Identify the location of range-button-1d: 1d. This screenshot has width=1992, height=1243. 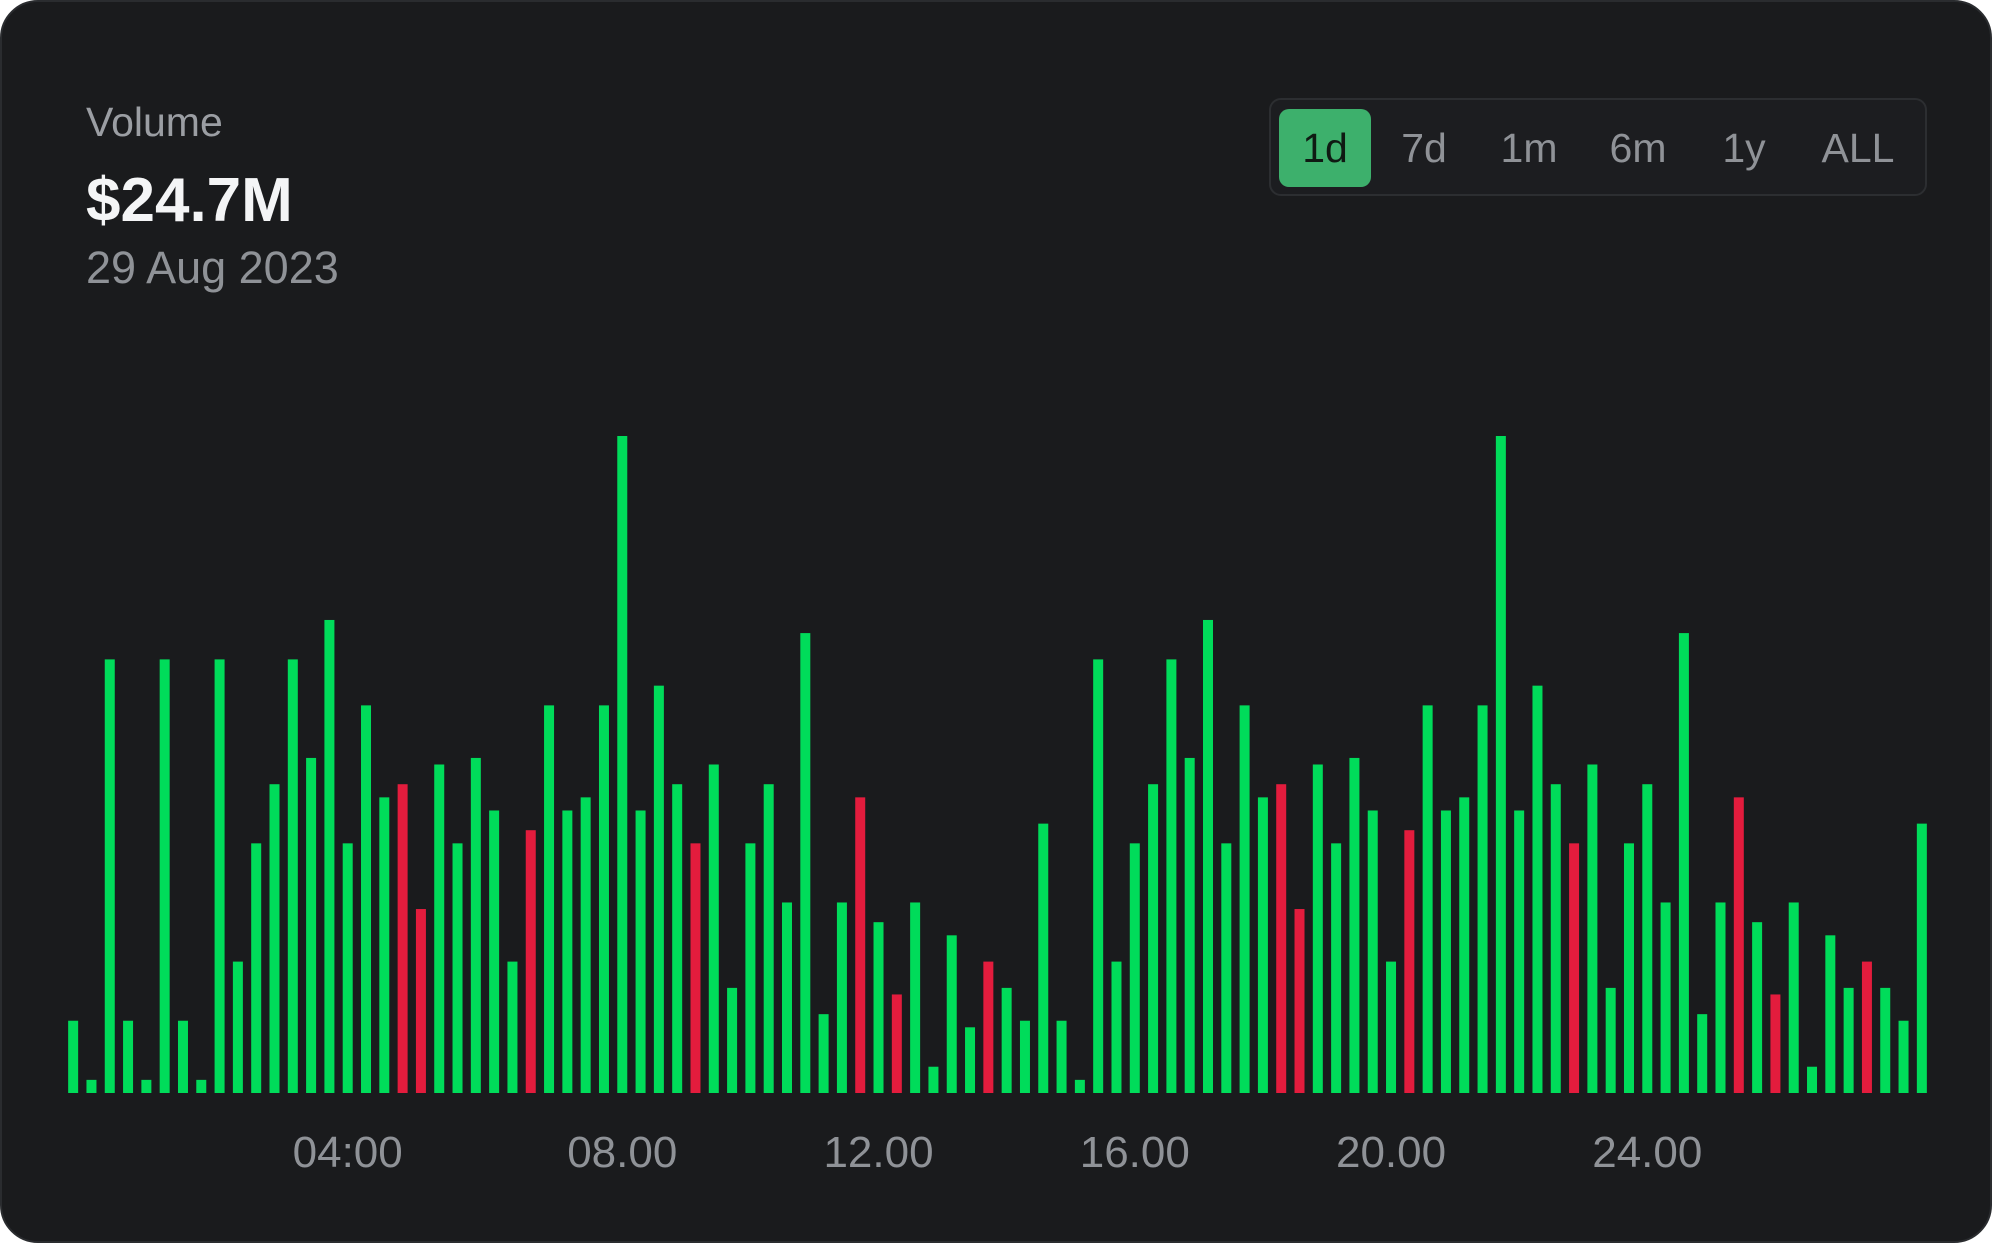
(1325, 148).